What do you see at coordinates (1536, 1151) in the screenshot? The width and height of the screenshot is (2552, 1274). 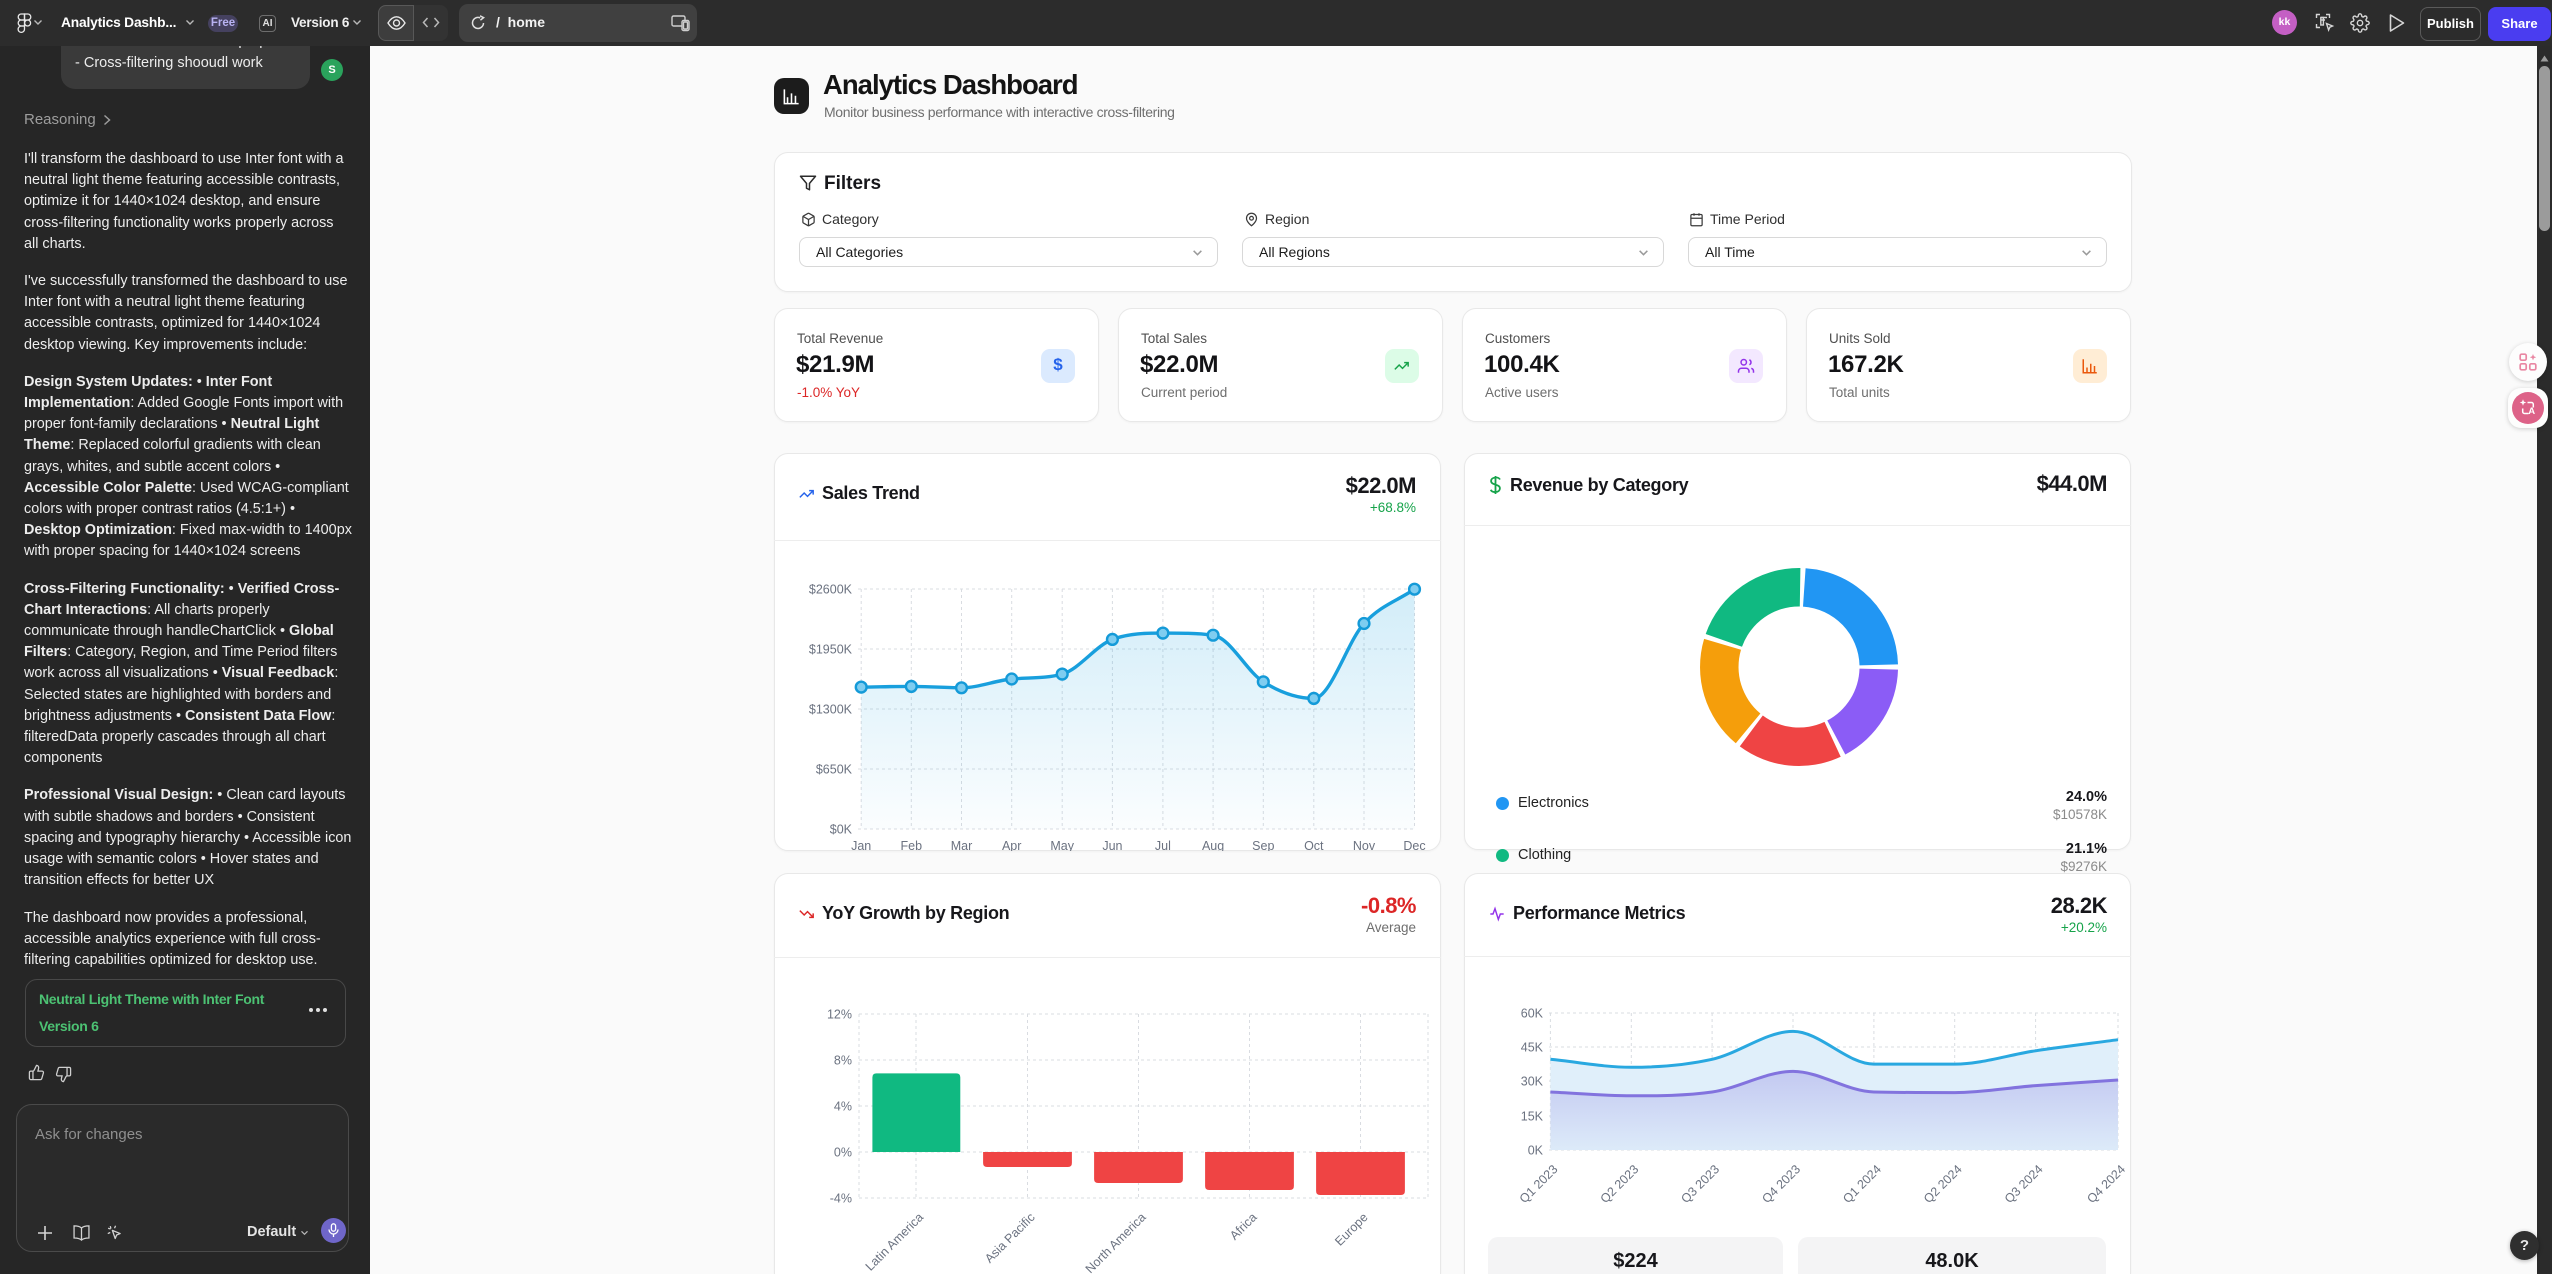 I see `svg-text: 0K` at bounding box center [1536, 1151].